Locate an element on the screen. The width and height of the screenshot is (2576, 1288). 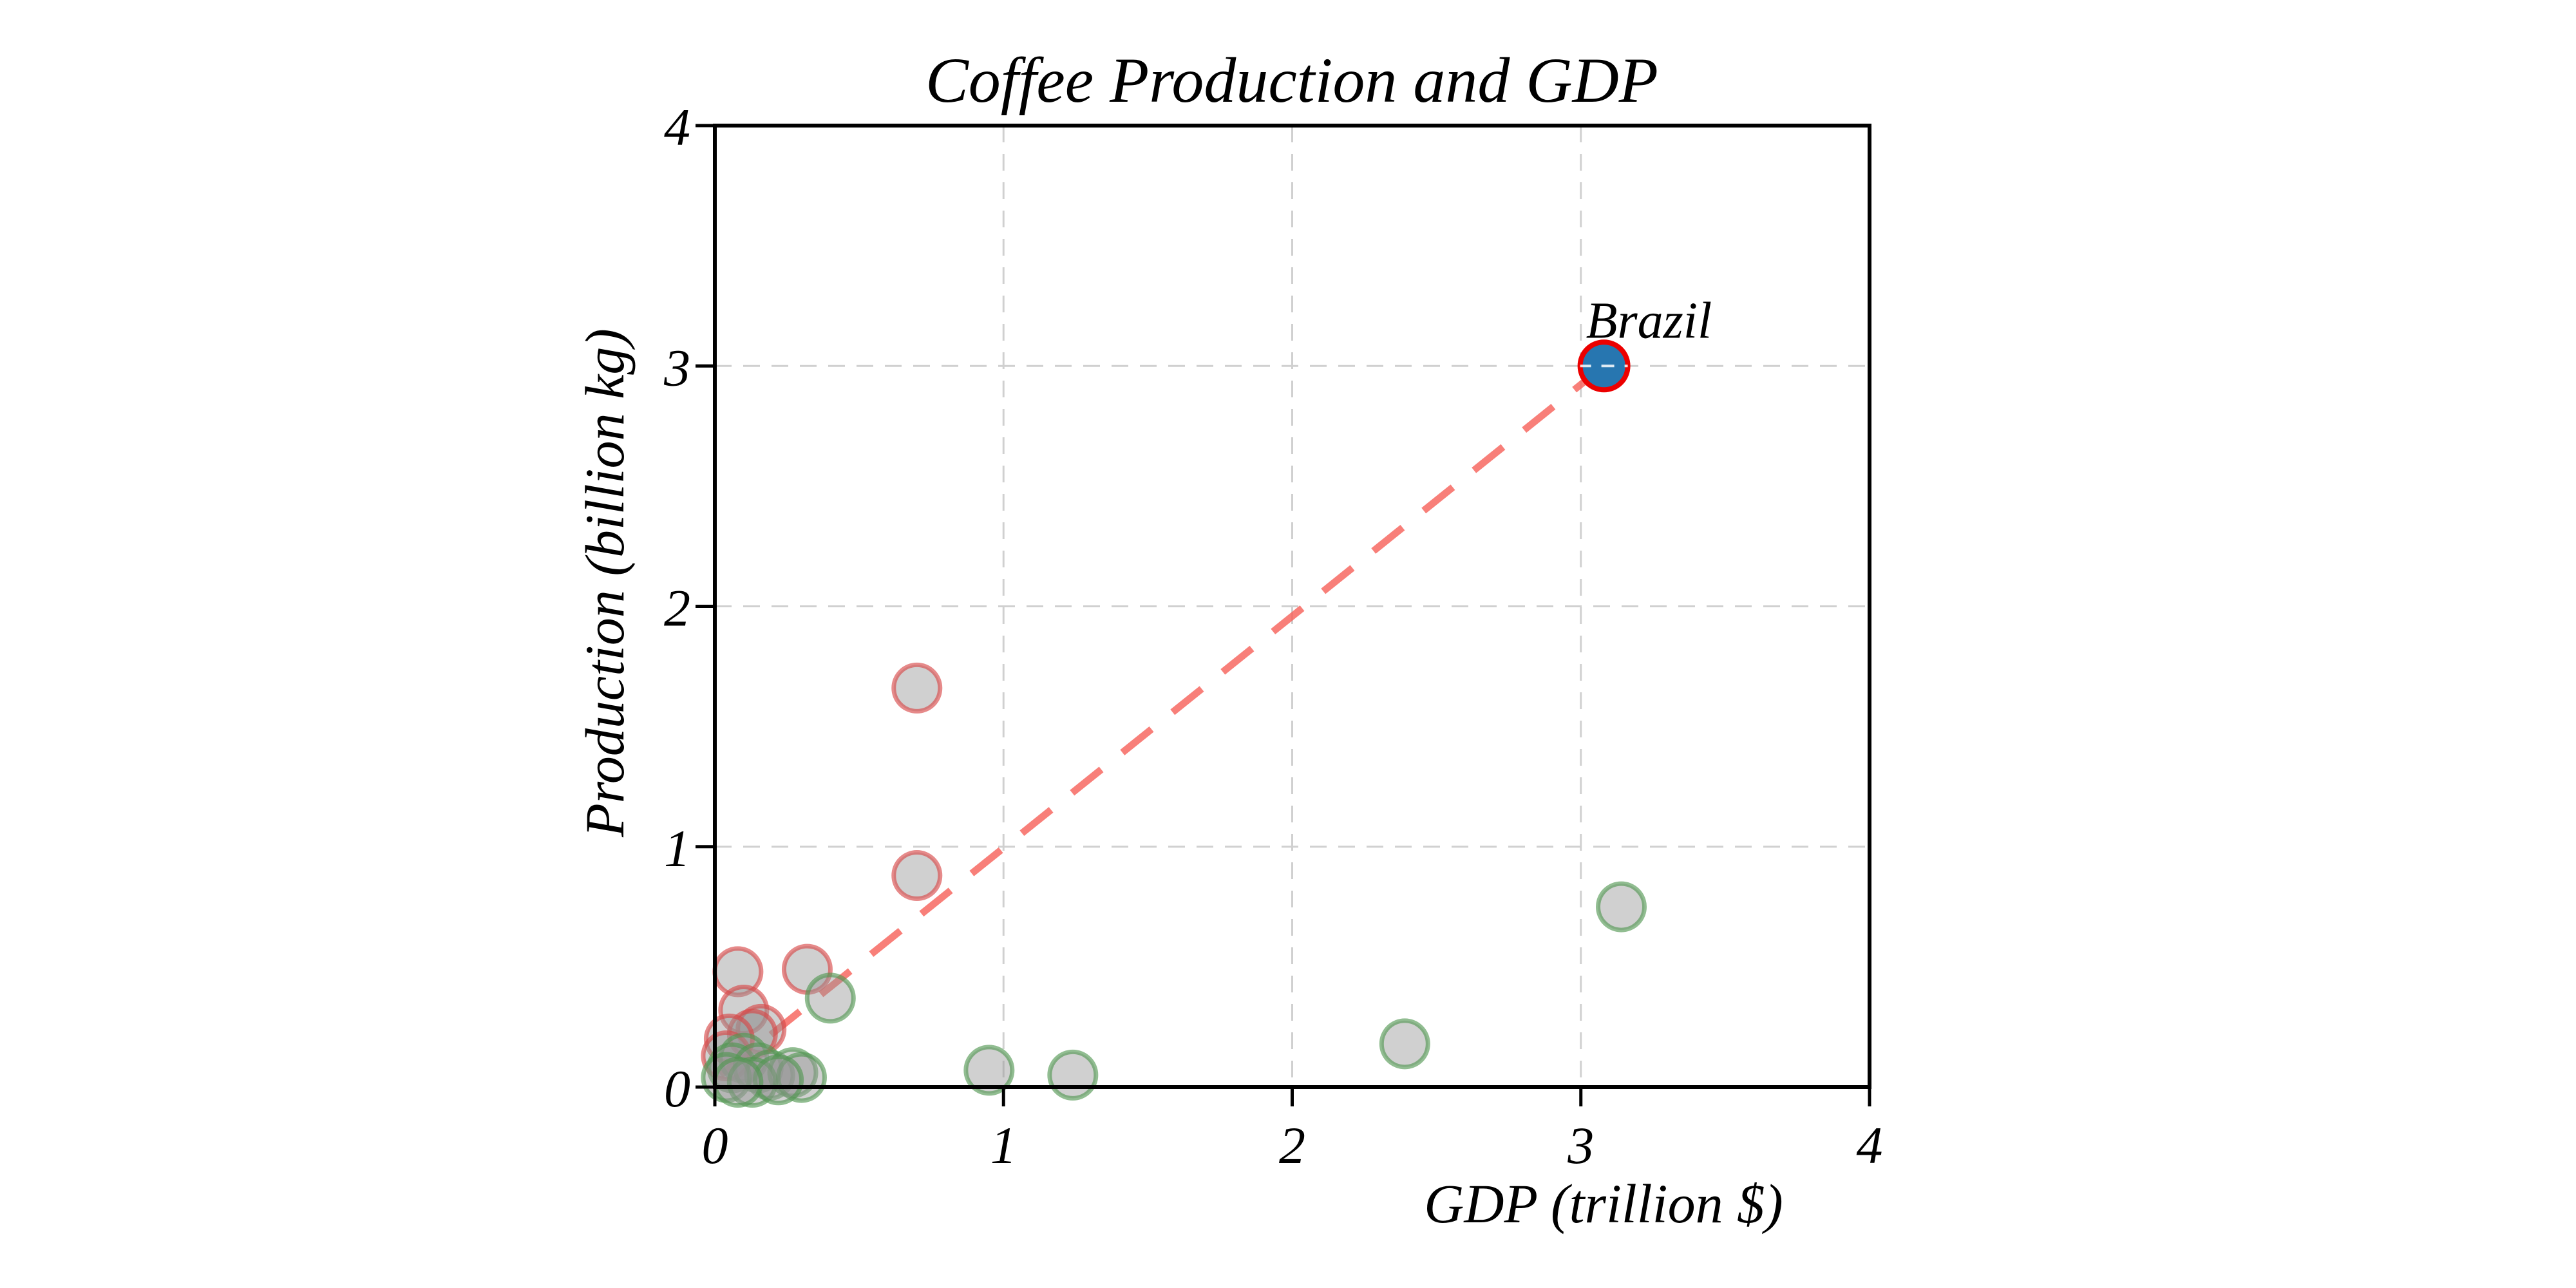
y-tick-label: 2 is located at coordinates (677, 608).